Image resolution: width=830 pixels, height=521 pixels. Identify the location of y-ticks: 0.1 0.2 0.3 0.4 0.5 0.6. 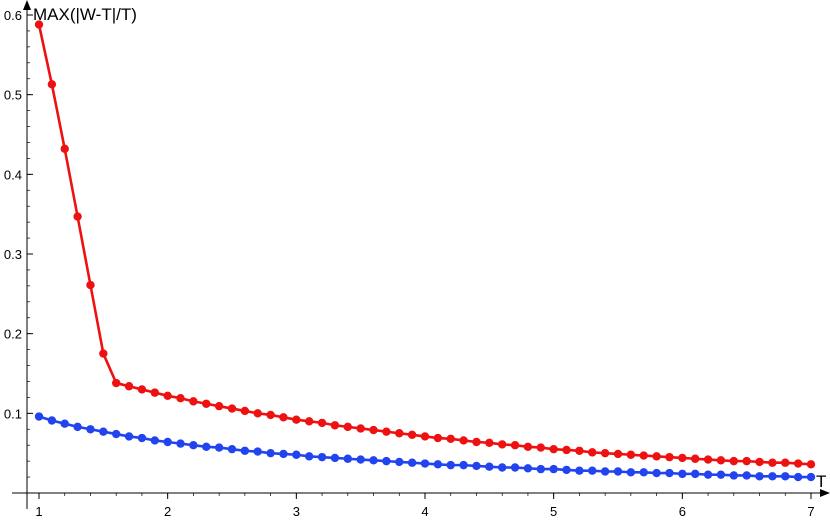
(18, 243).